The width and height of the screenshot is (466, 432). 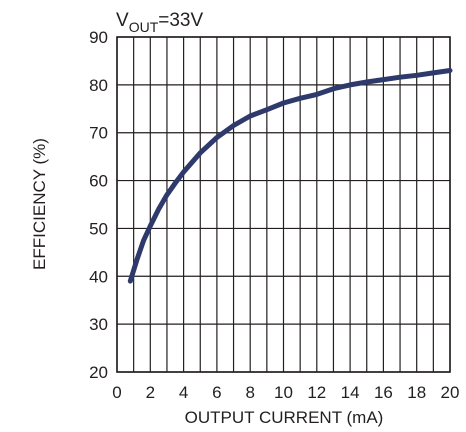 What do you see at coordinates (116, 392) in the screenshot?
I see `x-tick-label: 0` at bounding box center [116, 392].